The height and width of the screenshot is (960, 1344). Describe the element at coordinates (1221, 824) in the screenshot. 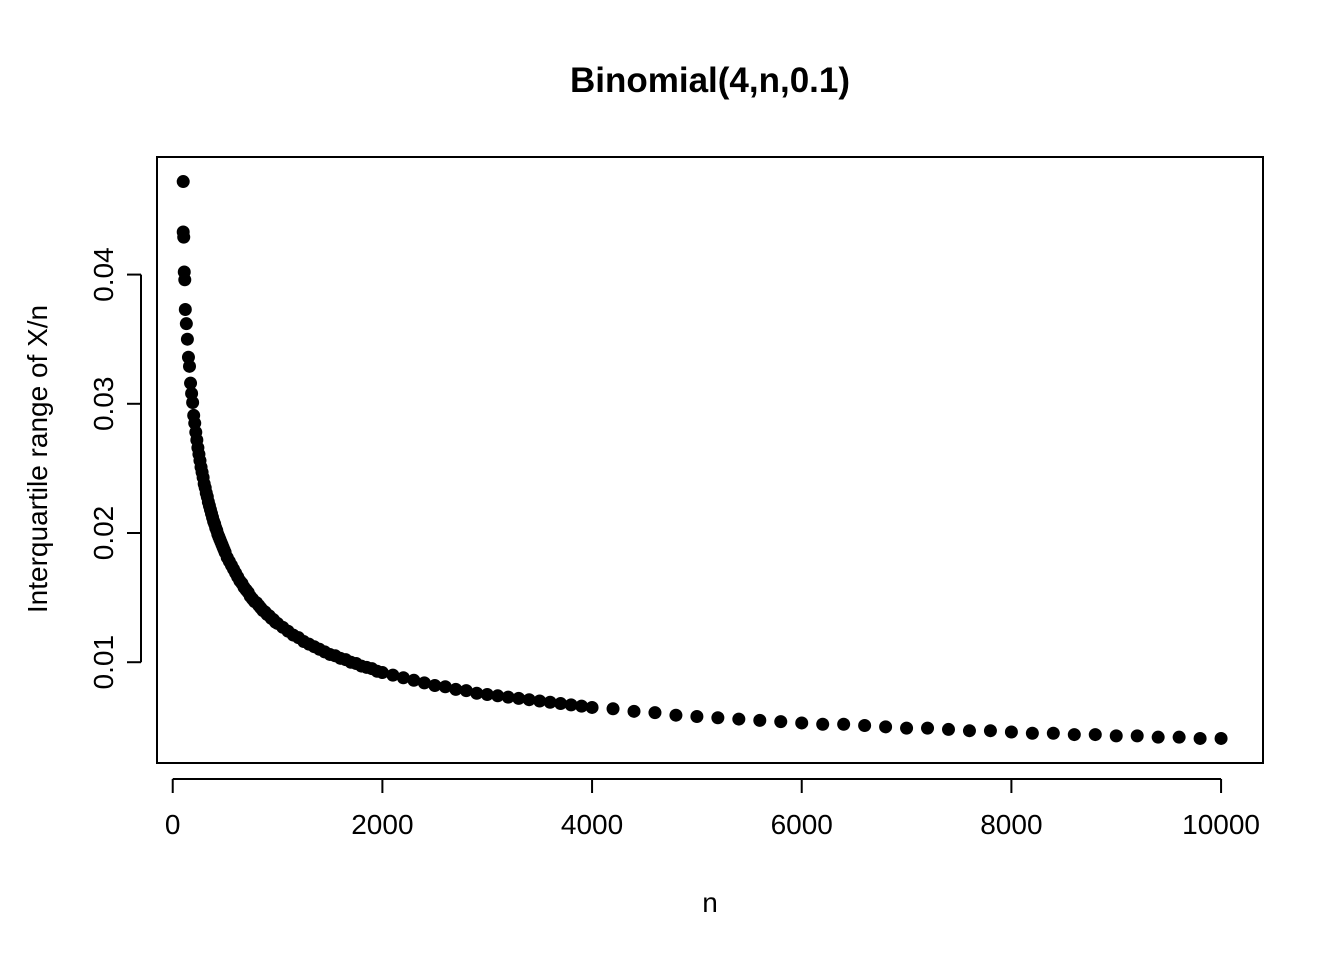

I see `x-tick-label: 10000` at that location.